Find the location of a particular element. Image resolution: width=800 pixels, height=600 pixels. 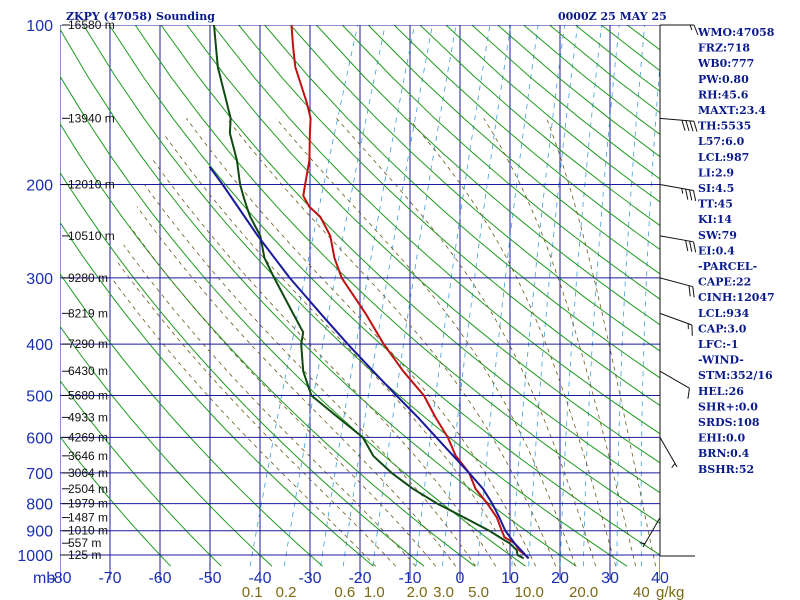

valid-time: 0000Z 25 MAY 25 is located at coordinates (612, 16).